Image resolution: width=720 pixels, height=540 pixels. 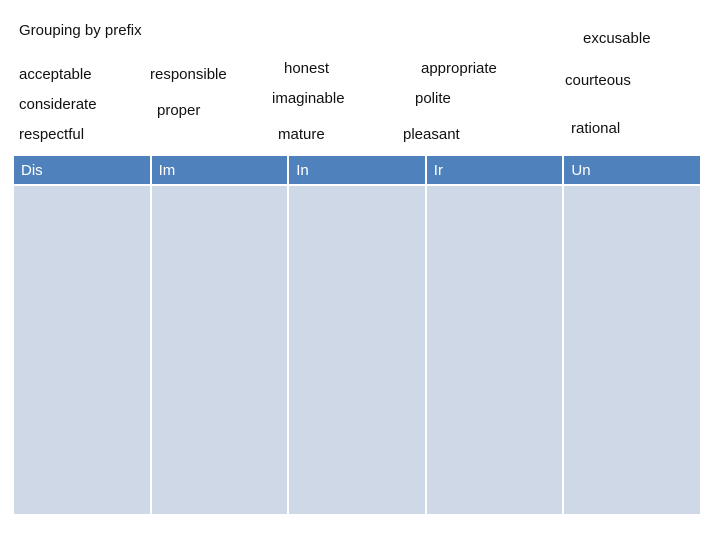 What do you see at coordinates (494, 171) in the screenshot?
I see `header-ir: Ir` at bounding box center [494, 171].